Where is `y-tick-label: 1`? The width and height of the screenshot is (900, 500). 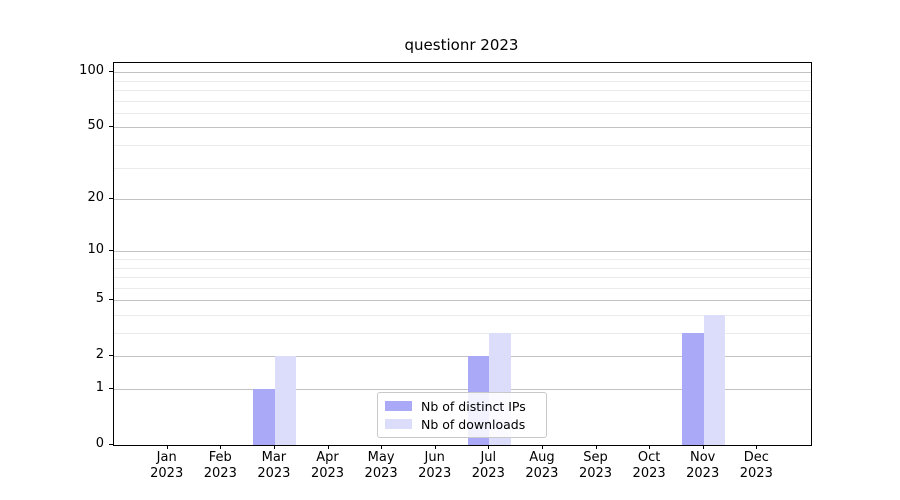 y-tick-label: 1 is located at coordinates (99, 387).